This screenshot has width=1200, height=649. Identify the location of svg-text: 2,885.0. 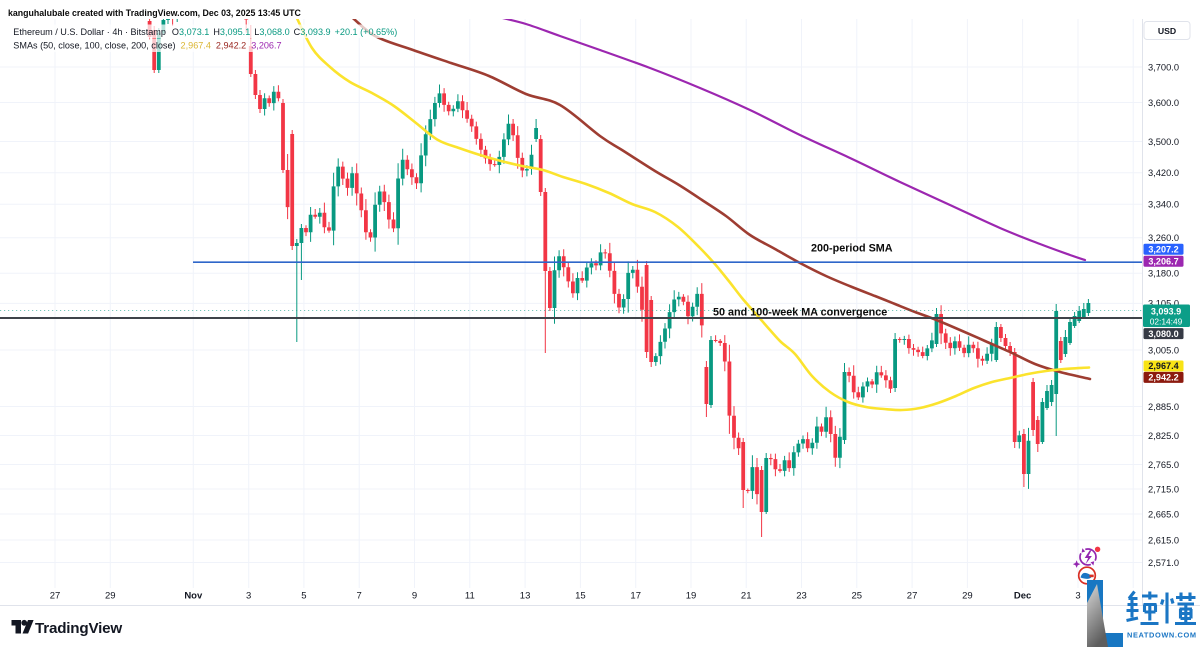
(1163, 407).